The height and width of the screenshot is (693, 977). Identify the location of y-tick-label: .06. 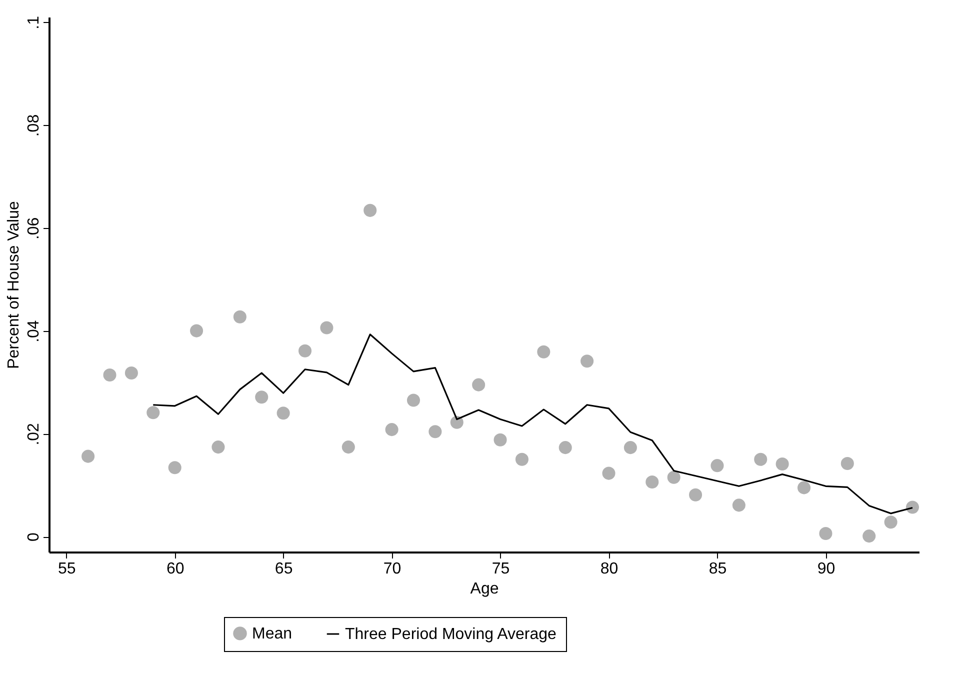
(34, 228).